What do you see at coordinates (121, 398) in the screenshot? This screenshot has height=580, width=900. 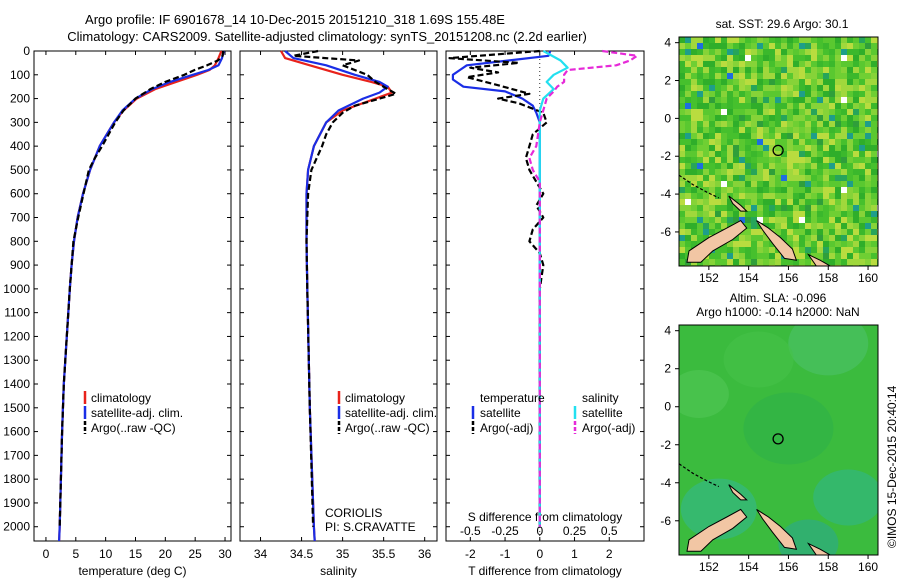 I see `legend-label-climatology: climatology` at bounding box center [121, 398].